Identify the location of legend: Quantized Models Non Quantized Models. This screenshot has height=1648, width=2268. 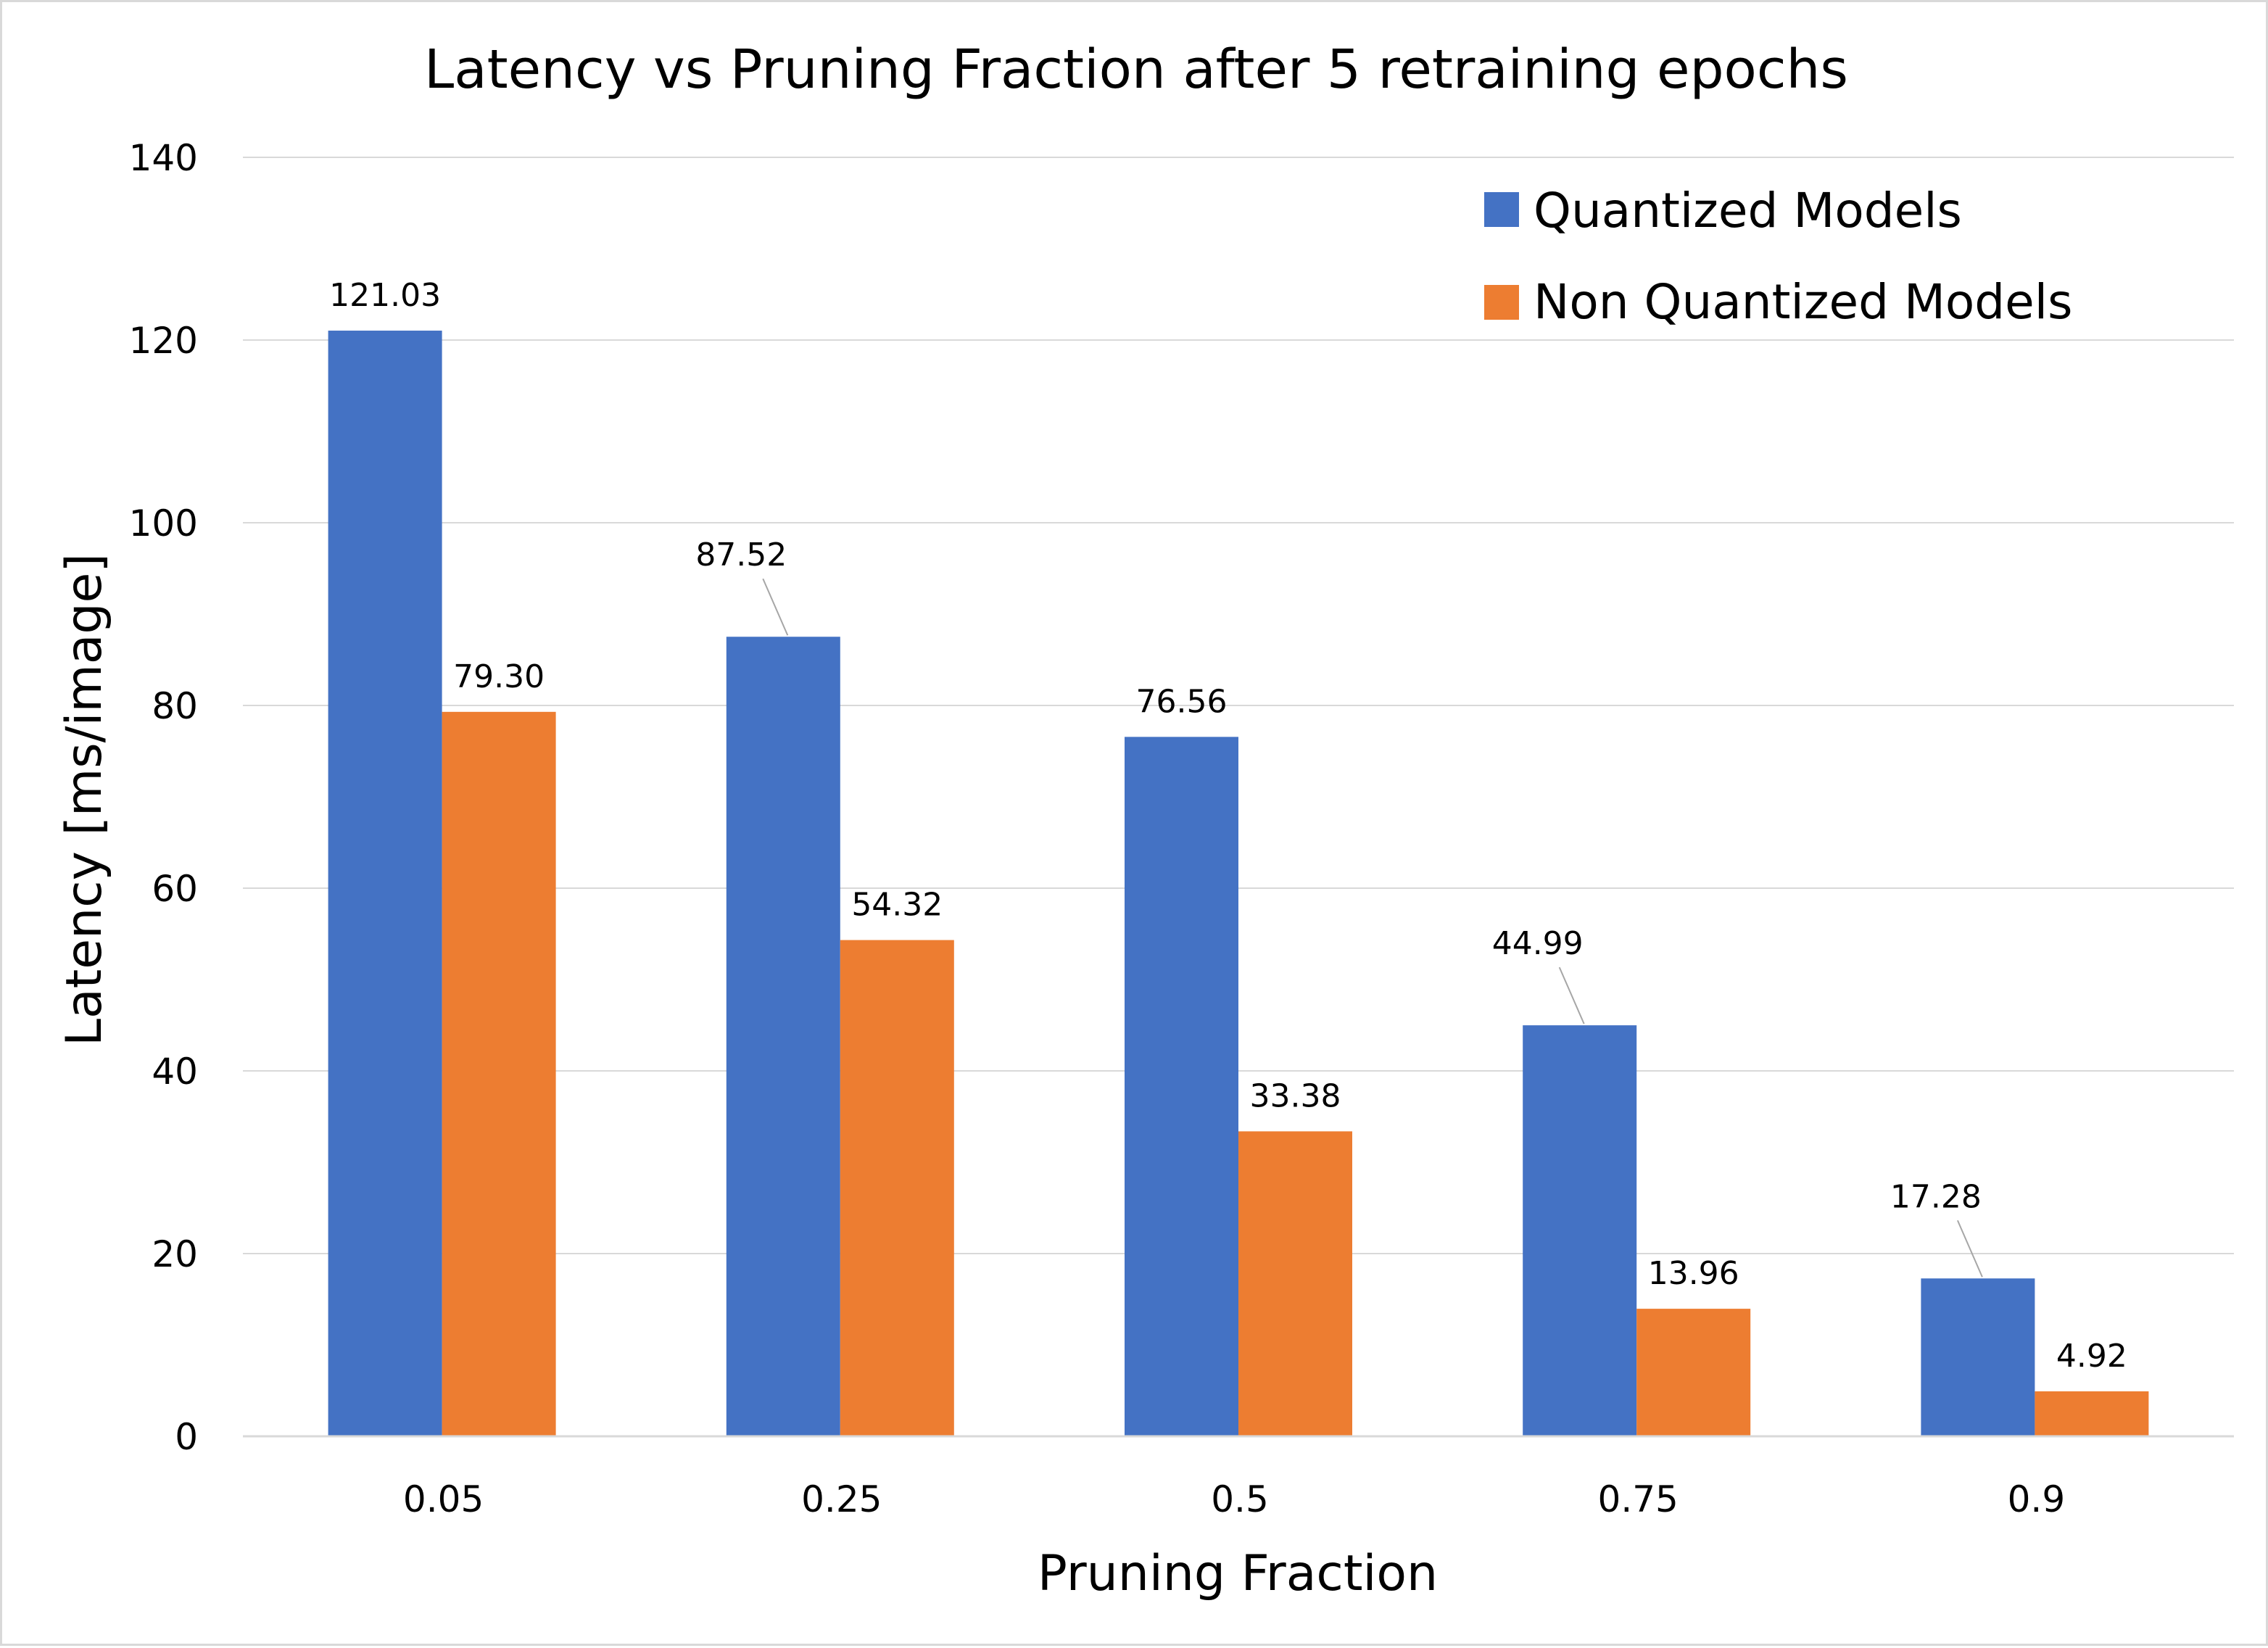
(1778, 256).